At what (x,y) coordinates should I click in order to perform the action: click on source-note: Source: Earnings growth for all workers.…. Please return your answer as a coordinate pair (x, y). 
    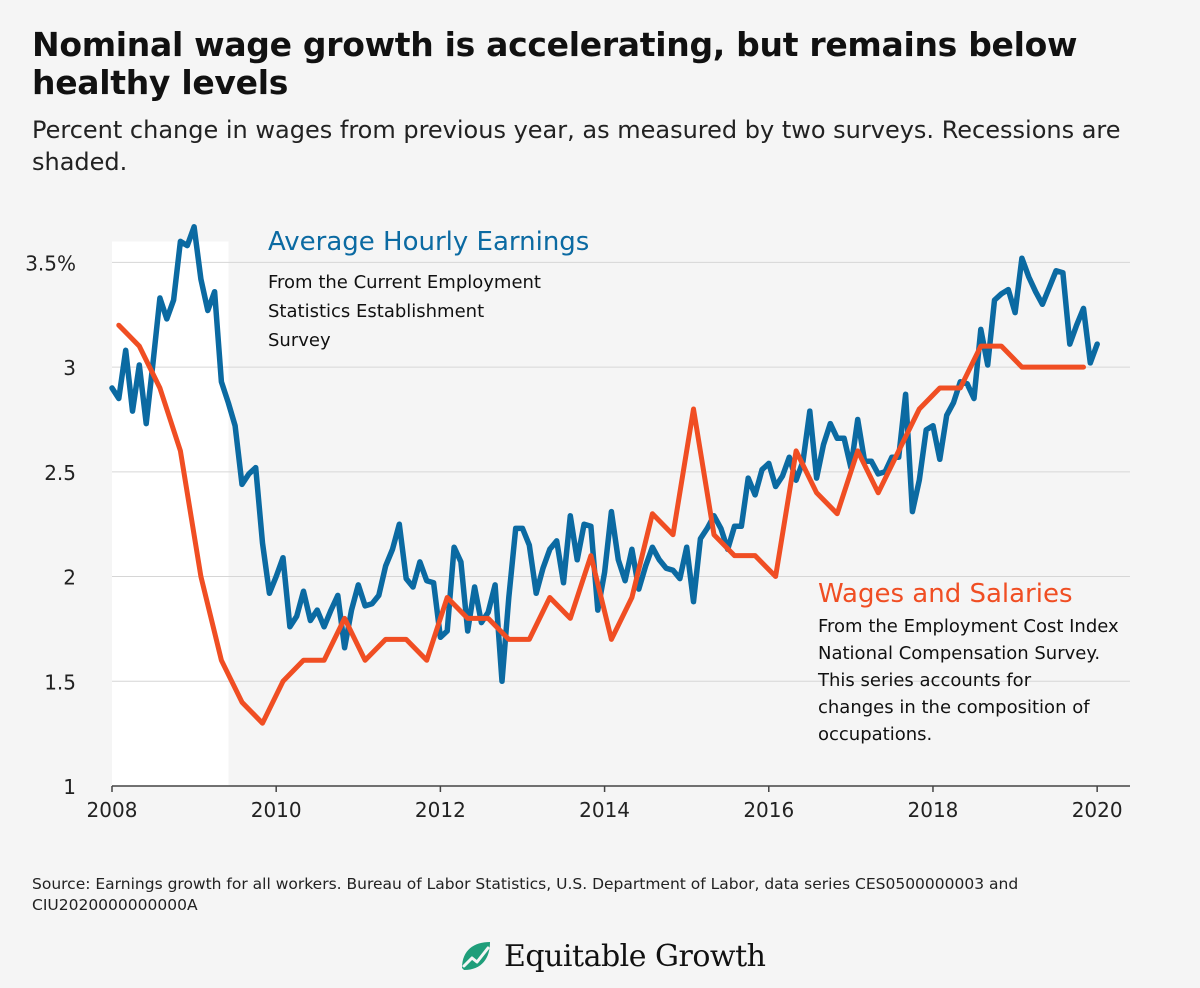
    Looking at the image, I should click on (525, 894).